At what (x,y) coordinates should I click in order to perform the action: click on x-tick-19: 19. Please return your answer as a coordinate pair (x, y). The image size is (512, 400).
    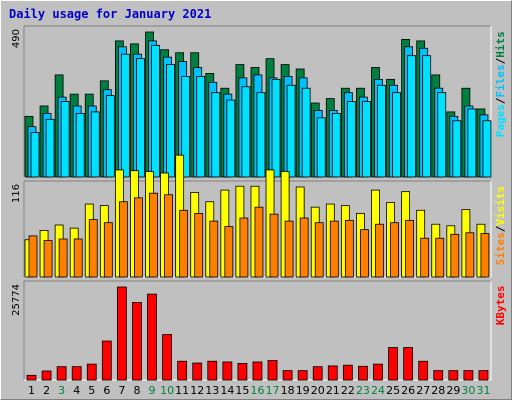
    Looking at the image, I should click on (303, 390).